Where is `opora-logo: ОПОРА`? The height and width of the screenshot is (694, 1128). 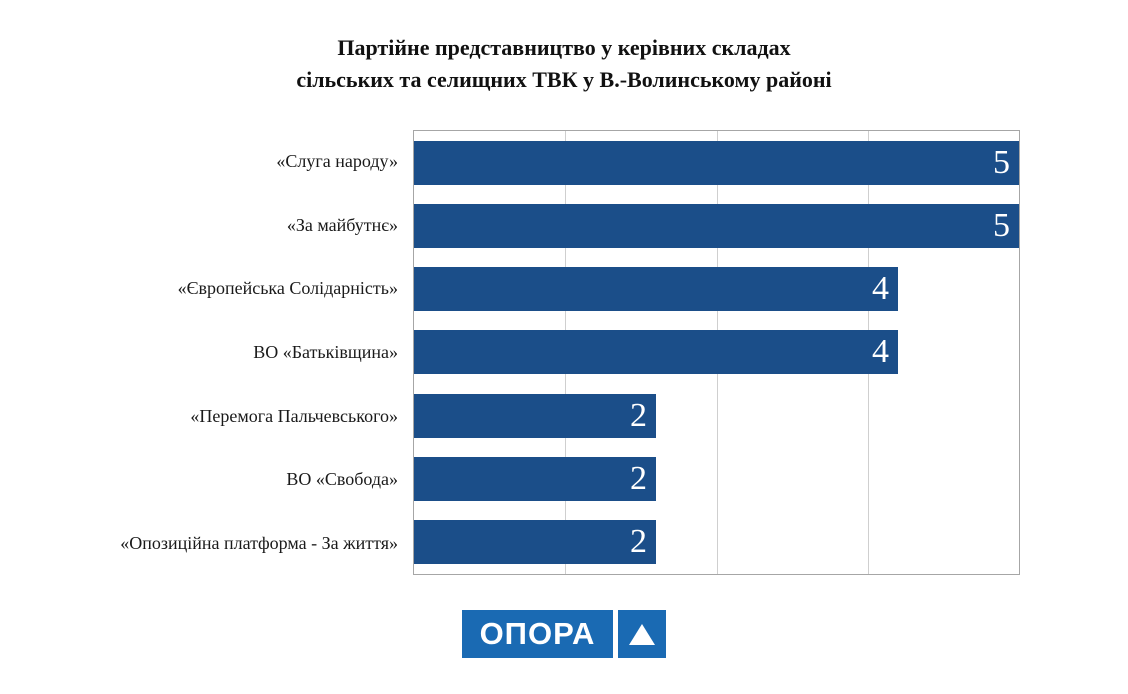
opora-logo: ОПОРА is located at coordinates (564, 634).